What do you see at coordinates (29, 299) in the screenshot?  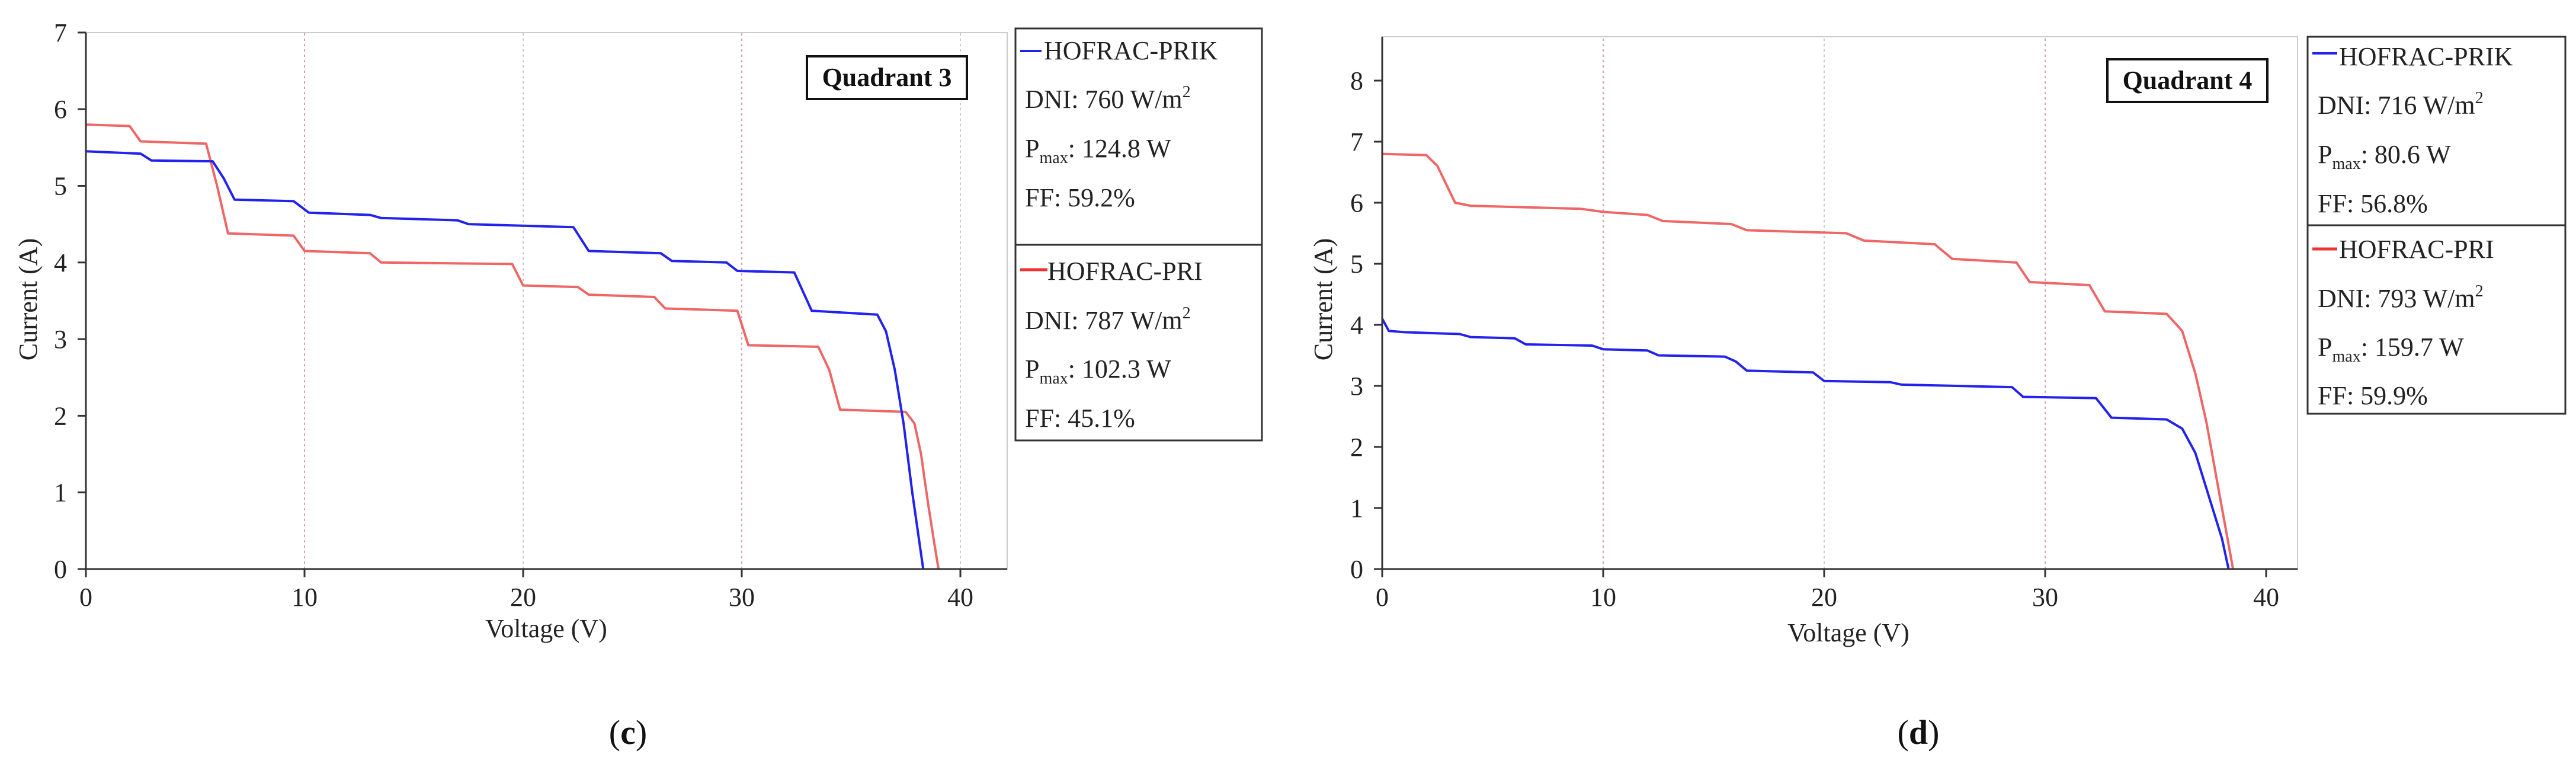 I see `y-axis-label-c: Current (A)` at bounding box center [29, 299].